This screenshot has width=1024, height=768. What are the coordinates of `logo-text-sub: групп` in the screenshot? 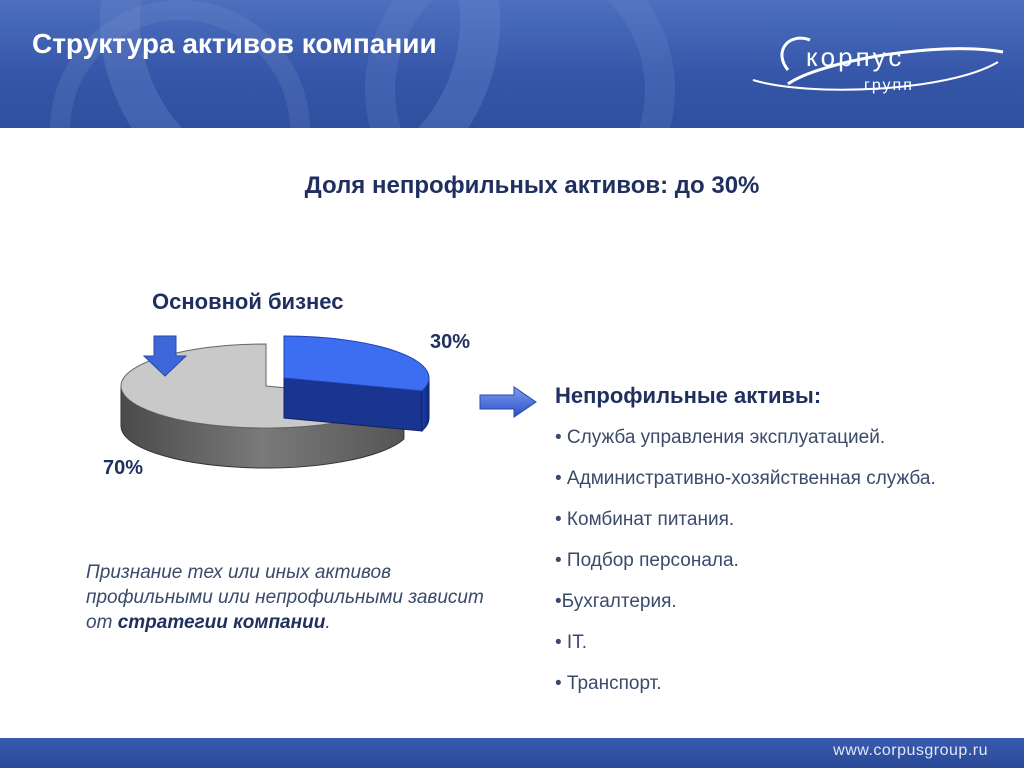 It's located at (889, 85).